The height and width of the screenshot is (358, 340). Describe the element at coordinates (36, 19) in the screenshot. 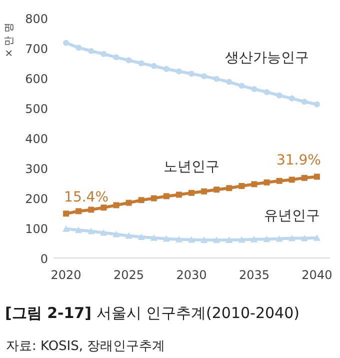

I see `y-tick-label: 800` at that location.